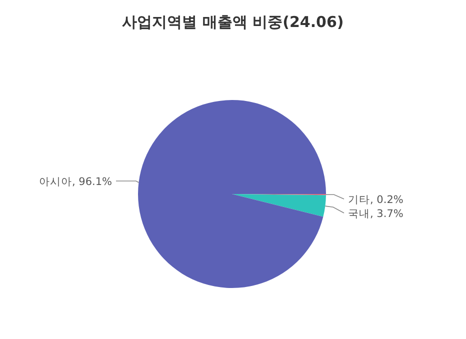  I want to click on slice-label: 국내, 3.7%, so click(376, 214).